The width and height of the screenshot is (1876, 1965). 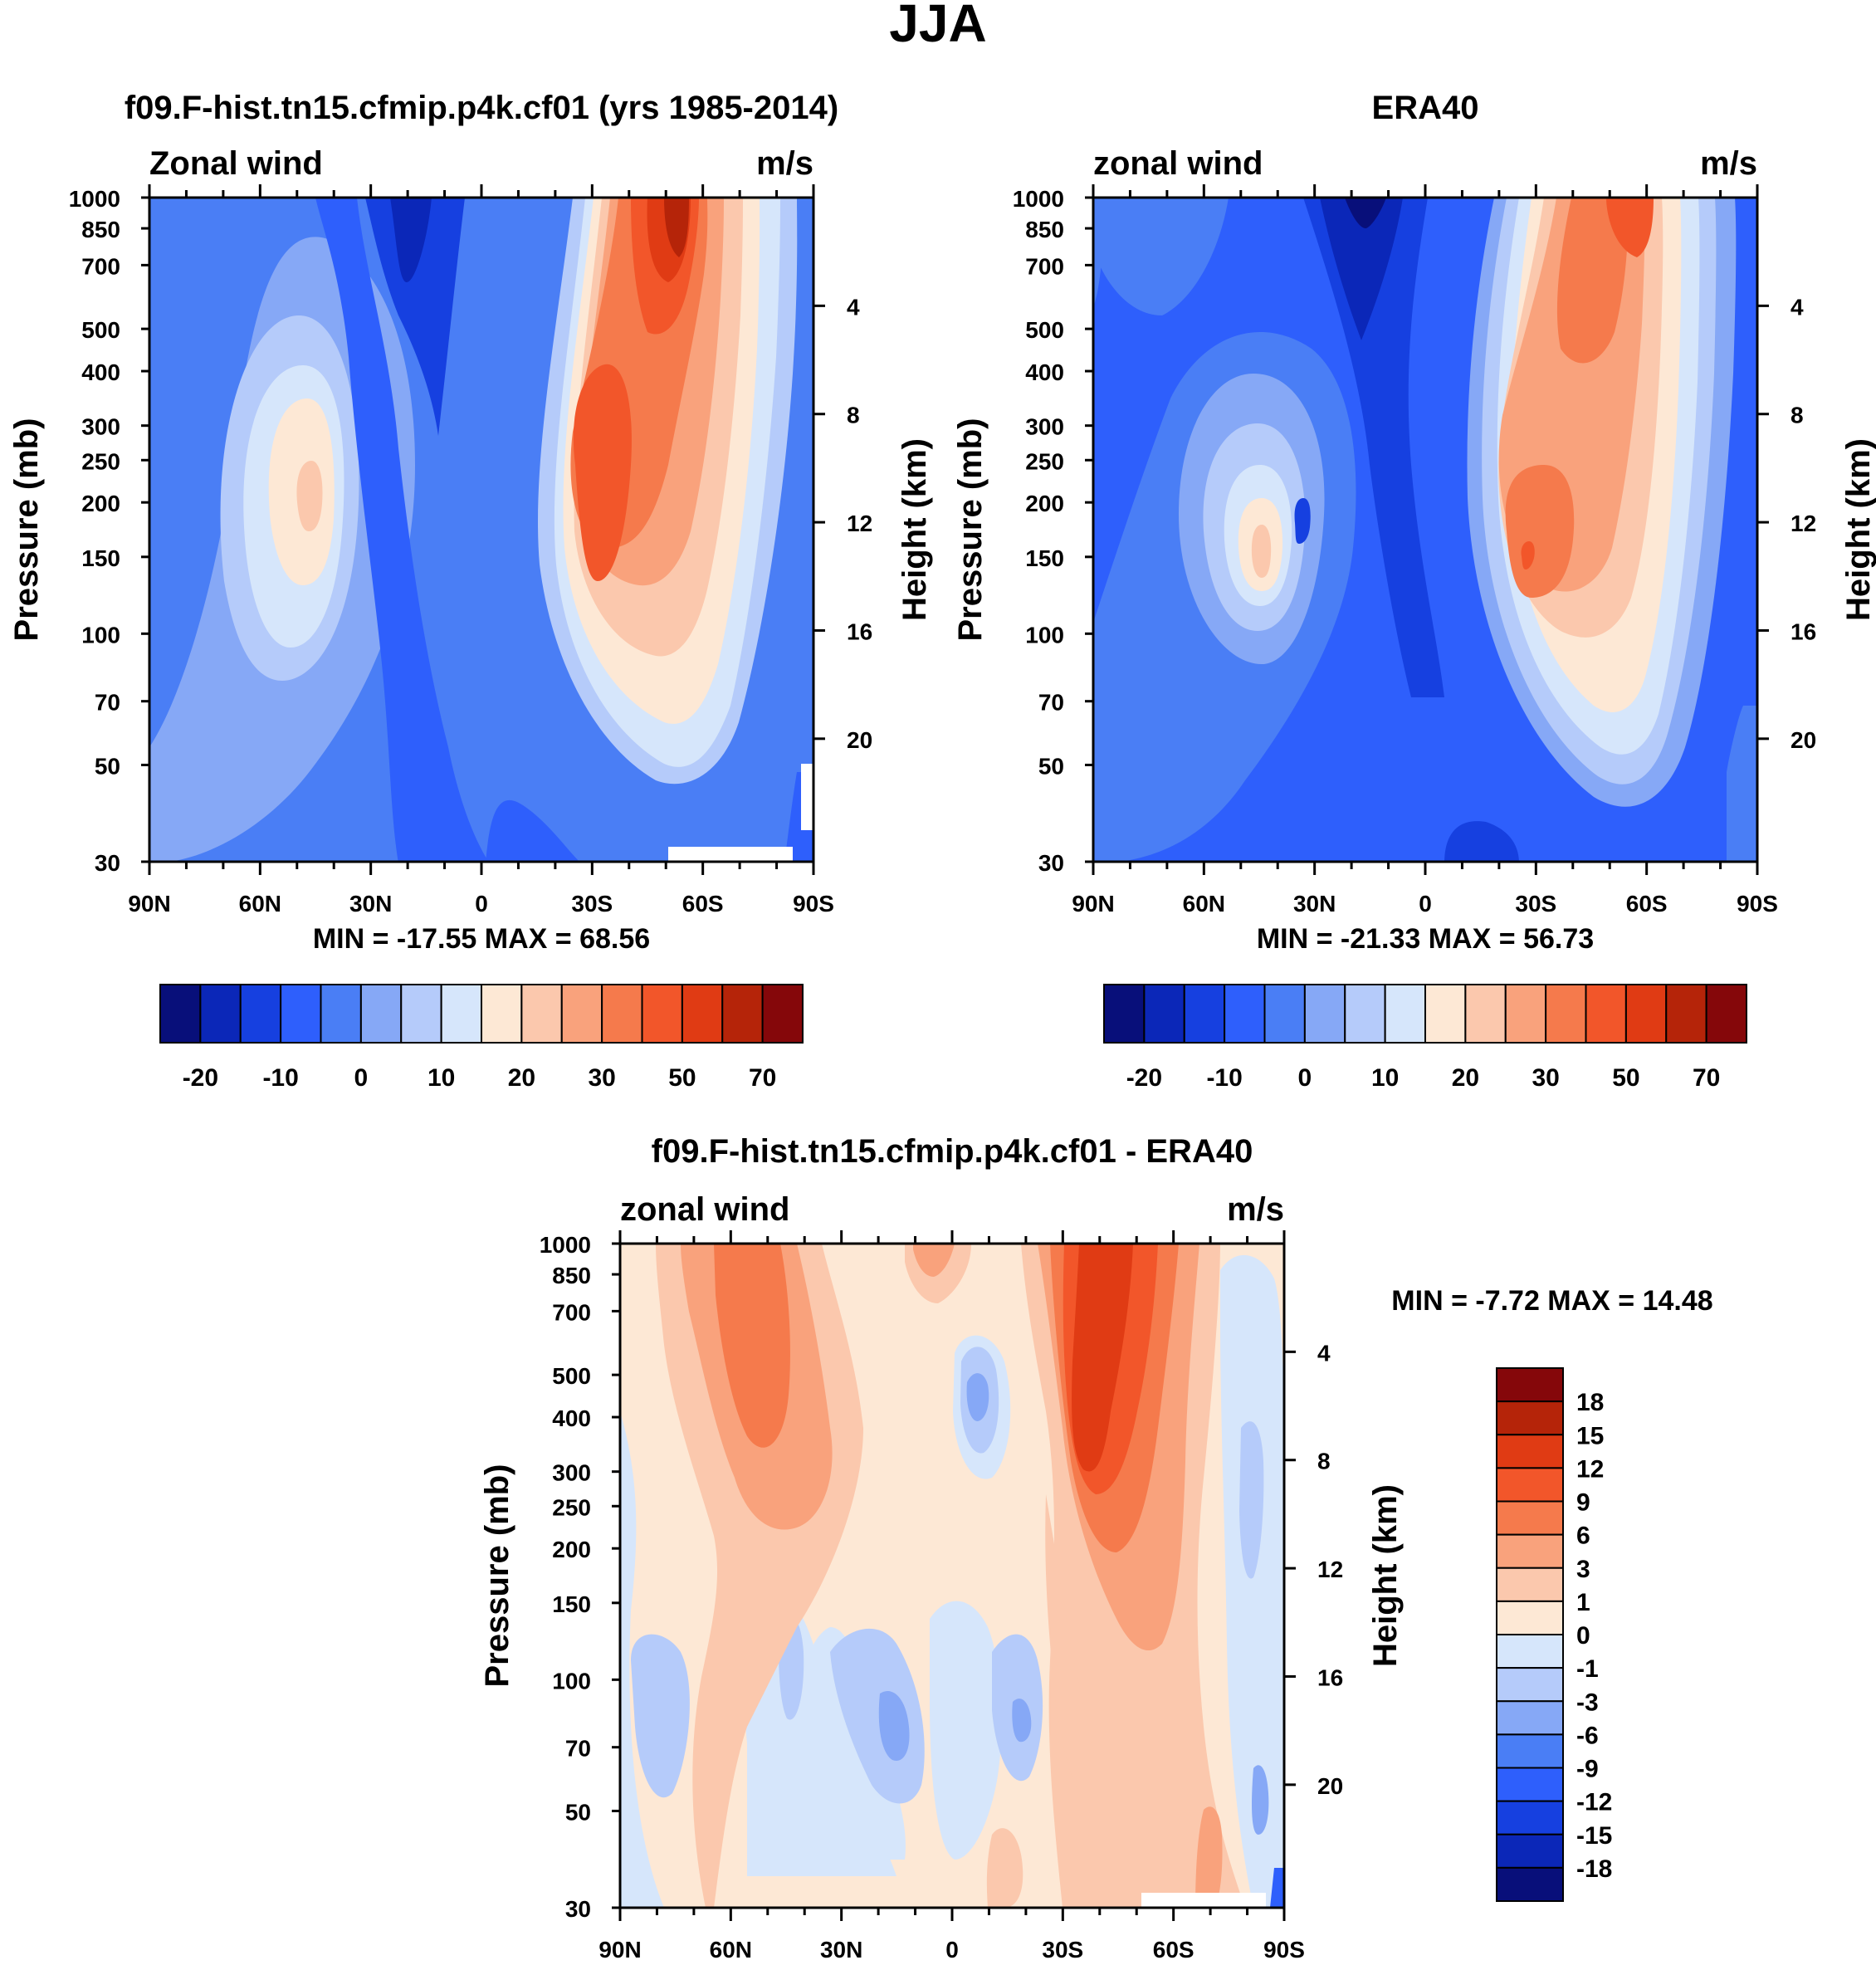 What do you see at coordinates (1590, 1402) in the screenshot?
I see `colorbar-label: 18` at bounding box center [1590, 1402].